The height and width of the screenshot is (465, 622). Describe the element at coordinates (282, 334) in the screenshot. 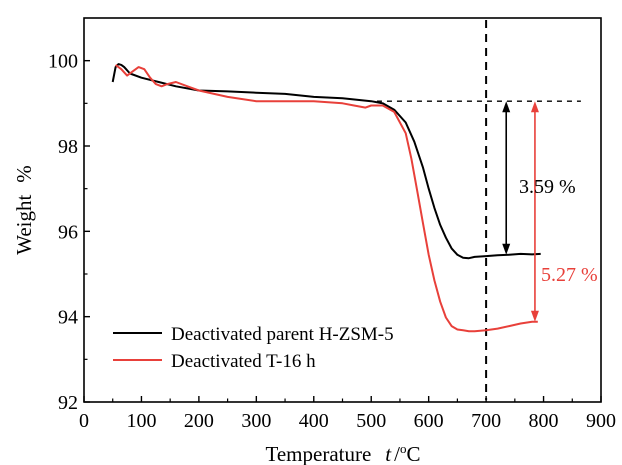

I see `legend-label-parent: Deactivated parent H-ZSM-5` at that location.